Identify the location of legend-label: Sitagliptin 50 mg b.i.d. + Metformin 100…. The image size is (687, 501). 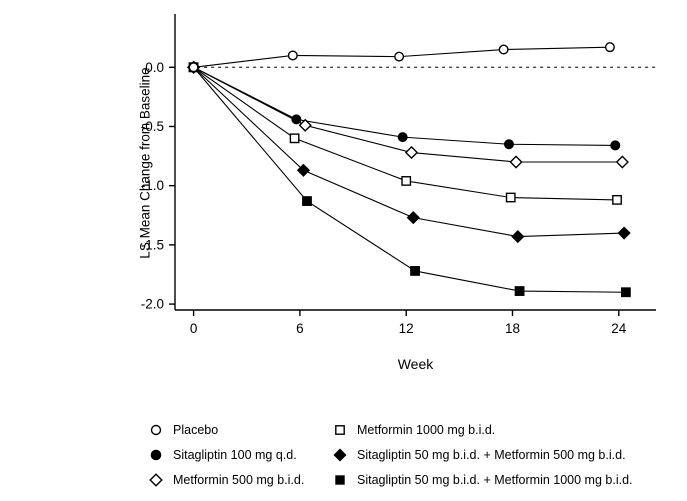
(495, 479).